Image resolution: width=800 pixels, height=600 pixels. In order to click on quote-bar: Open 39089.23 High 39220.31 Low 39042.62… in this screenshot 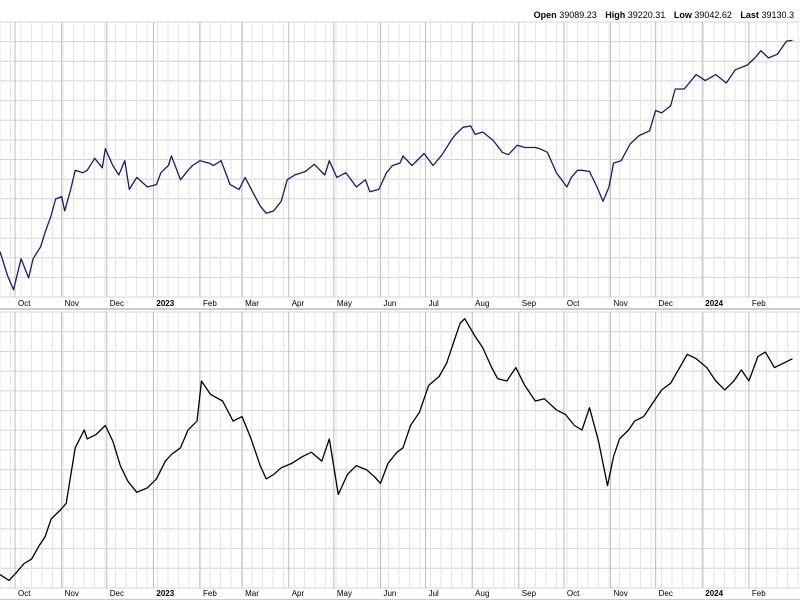, I will do `click(667, 15)`.